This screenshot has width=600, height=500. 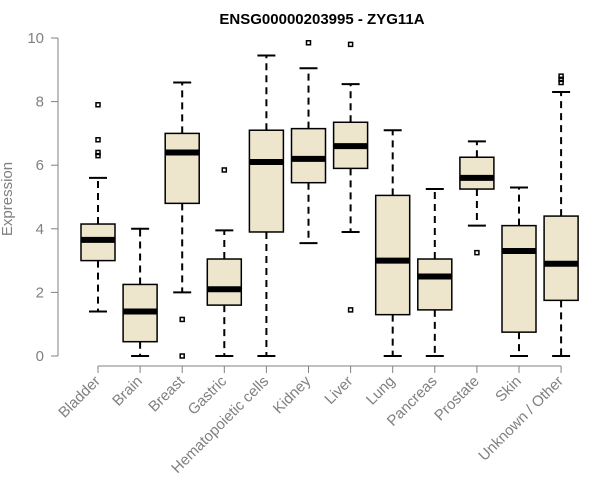 What do you see at coordinates (477, 198) in the screenshot?
I see `box-prostate` at bounding box center [477, 198].